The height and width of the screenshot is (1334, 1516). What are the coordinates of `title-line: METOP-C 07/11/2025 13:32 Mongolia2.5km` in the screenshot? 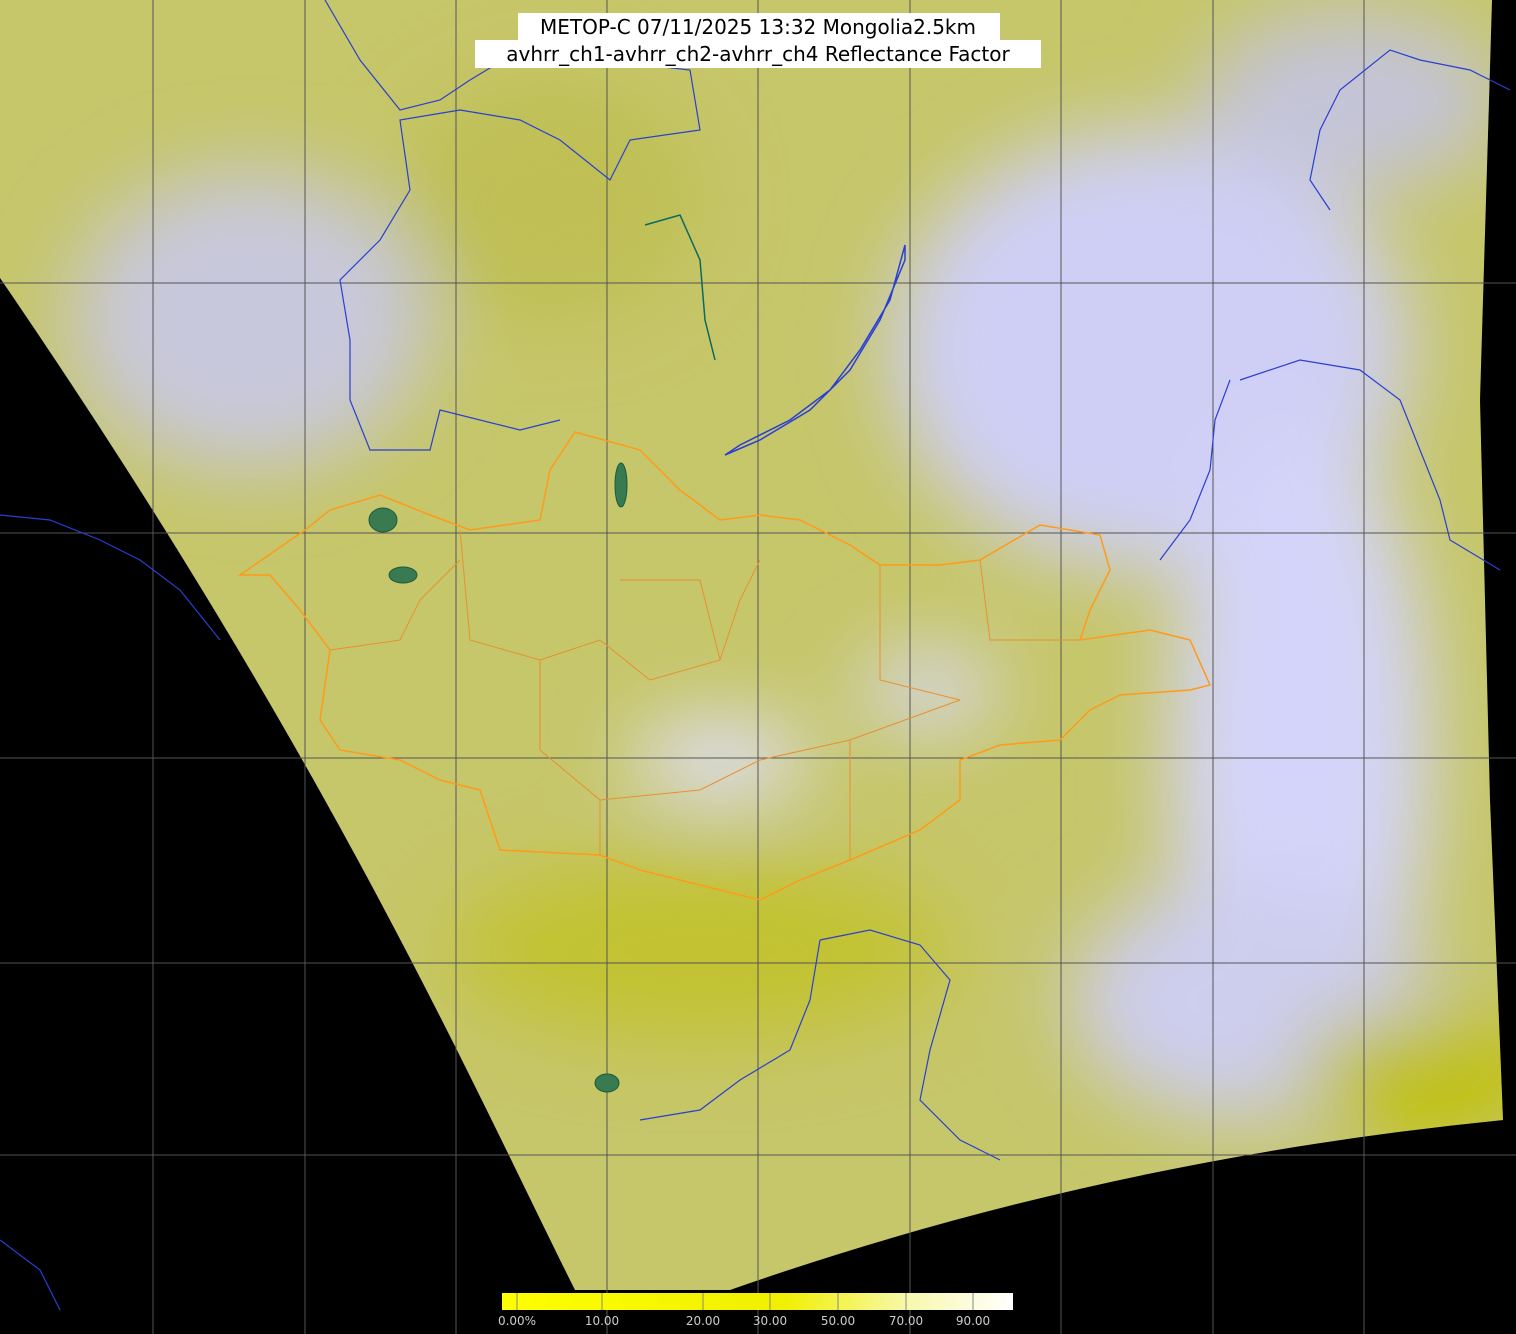 It's located at (758, 27).